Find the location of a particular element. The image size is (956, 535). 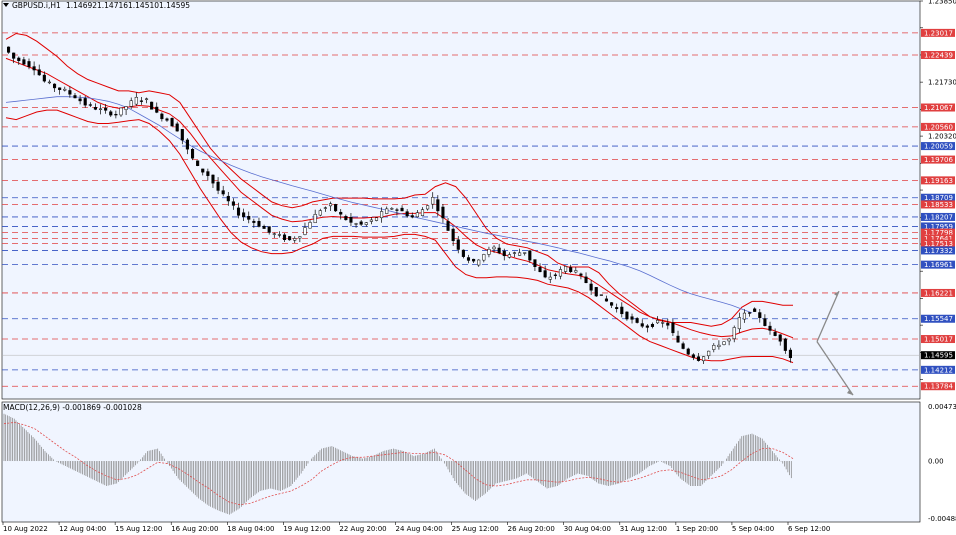

level-badge-label-13: 1.17513 is located at coordinates (938, 244).